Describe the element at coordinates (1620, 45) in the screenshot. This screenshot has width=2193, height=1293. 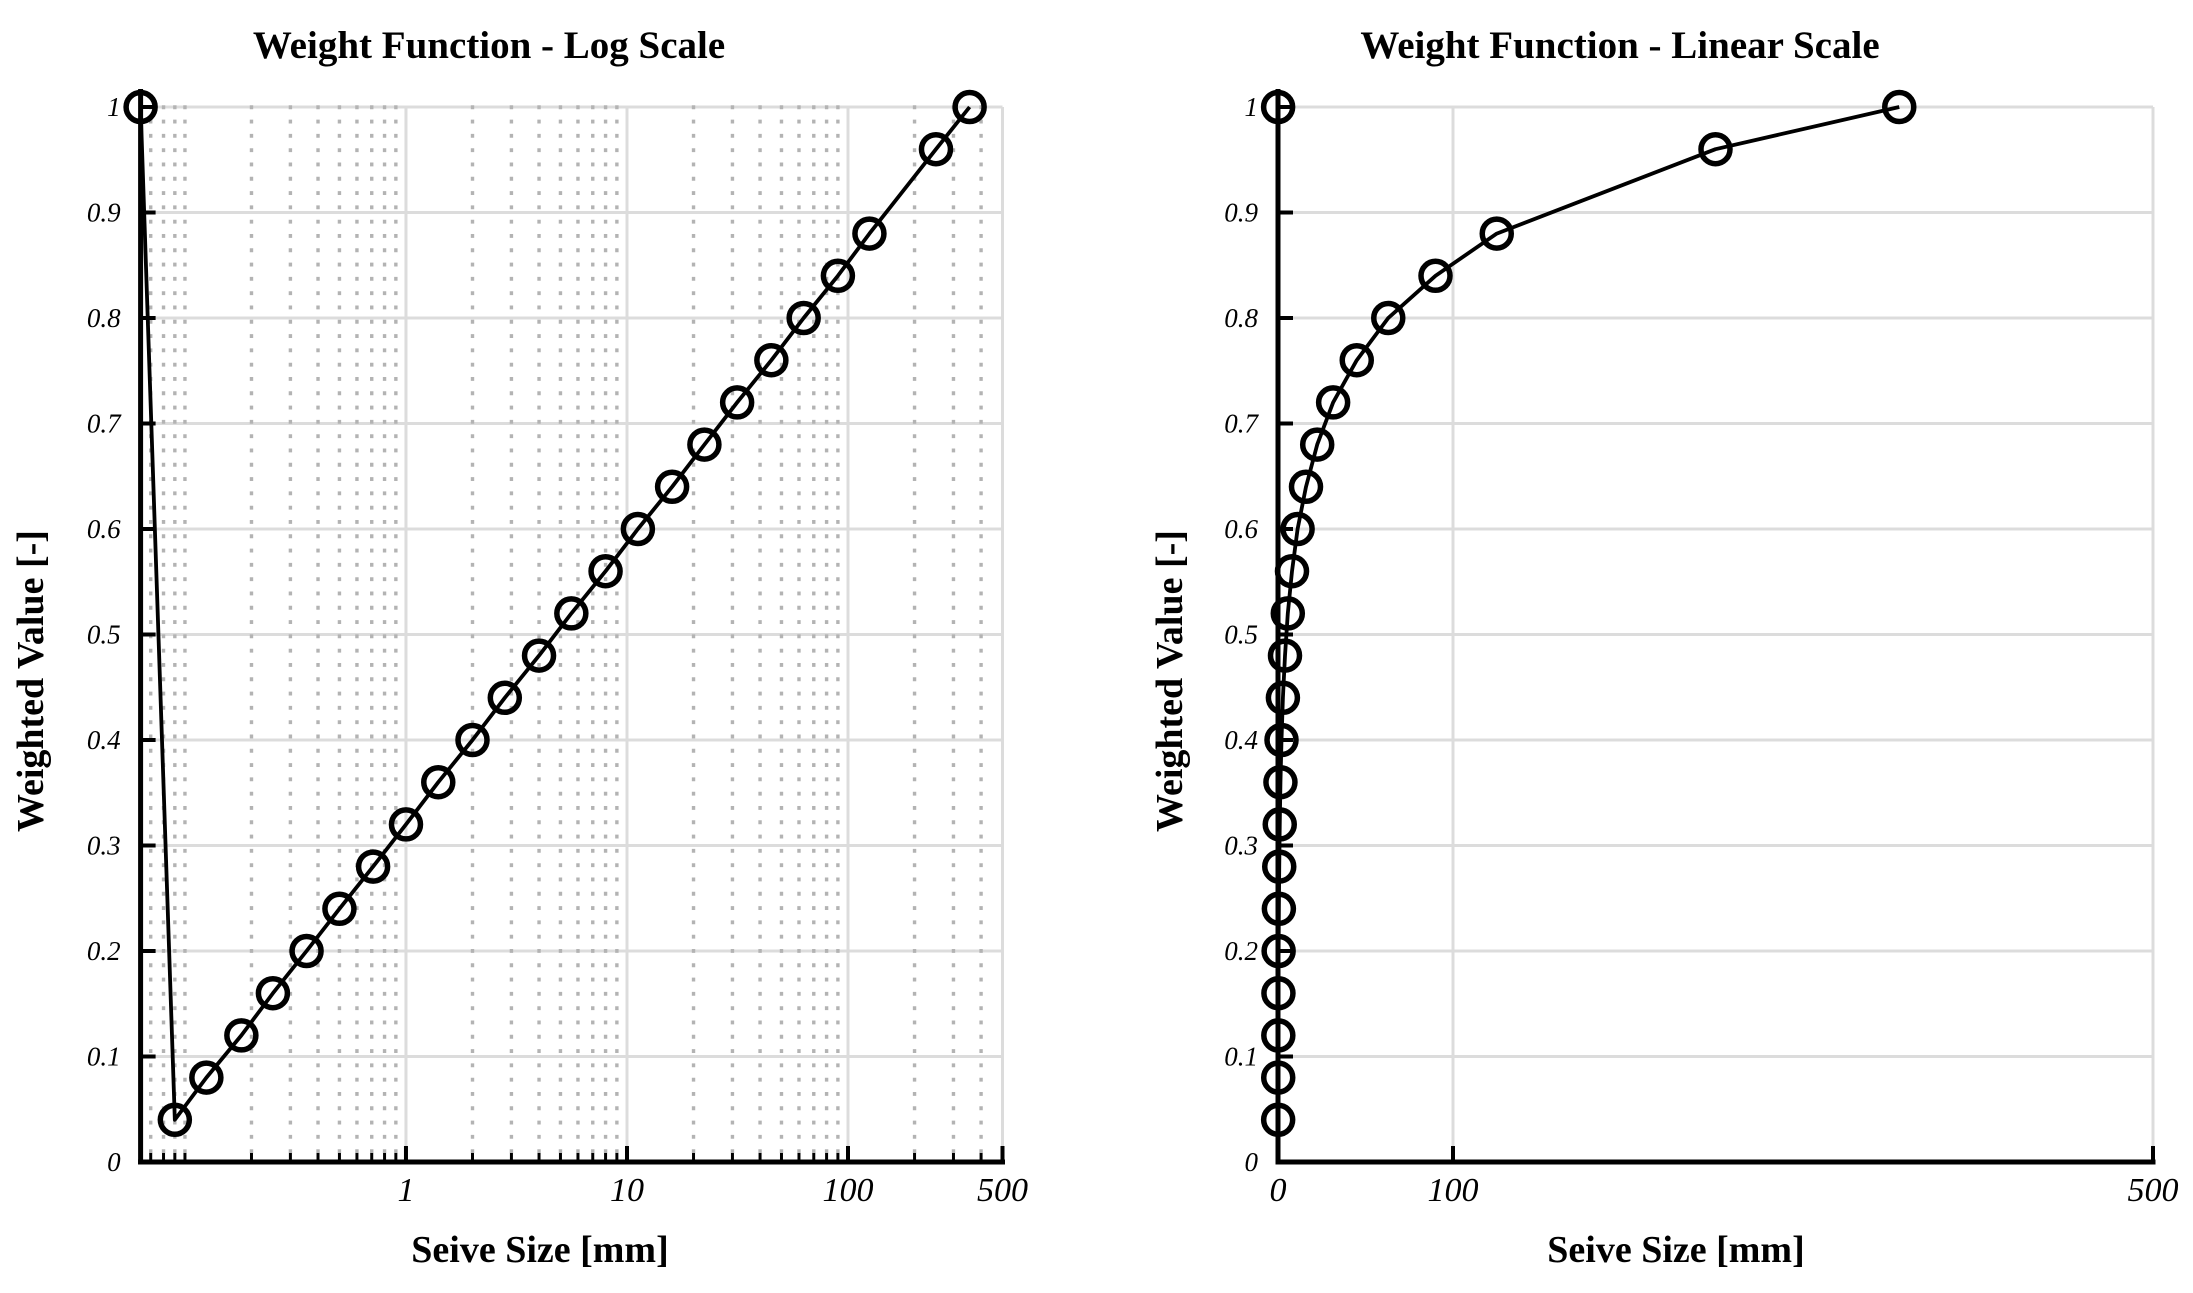
I see `right-chart-title: Weight Function - Linear Scale` at that location.